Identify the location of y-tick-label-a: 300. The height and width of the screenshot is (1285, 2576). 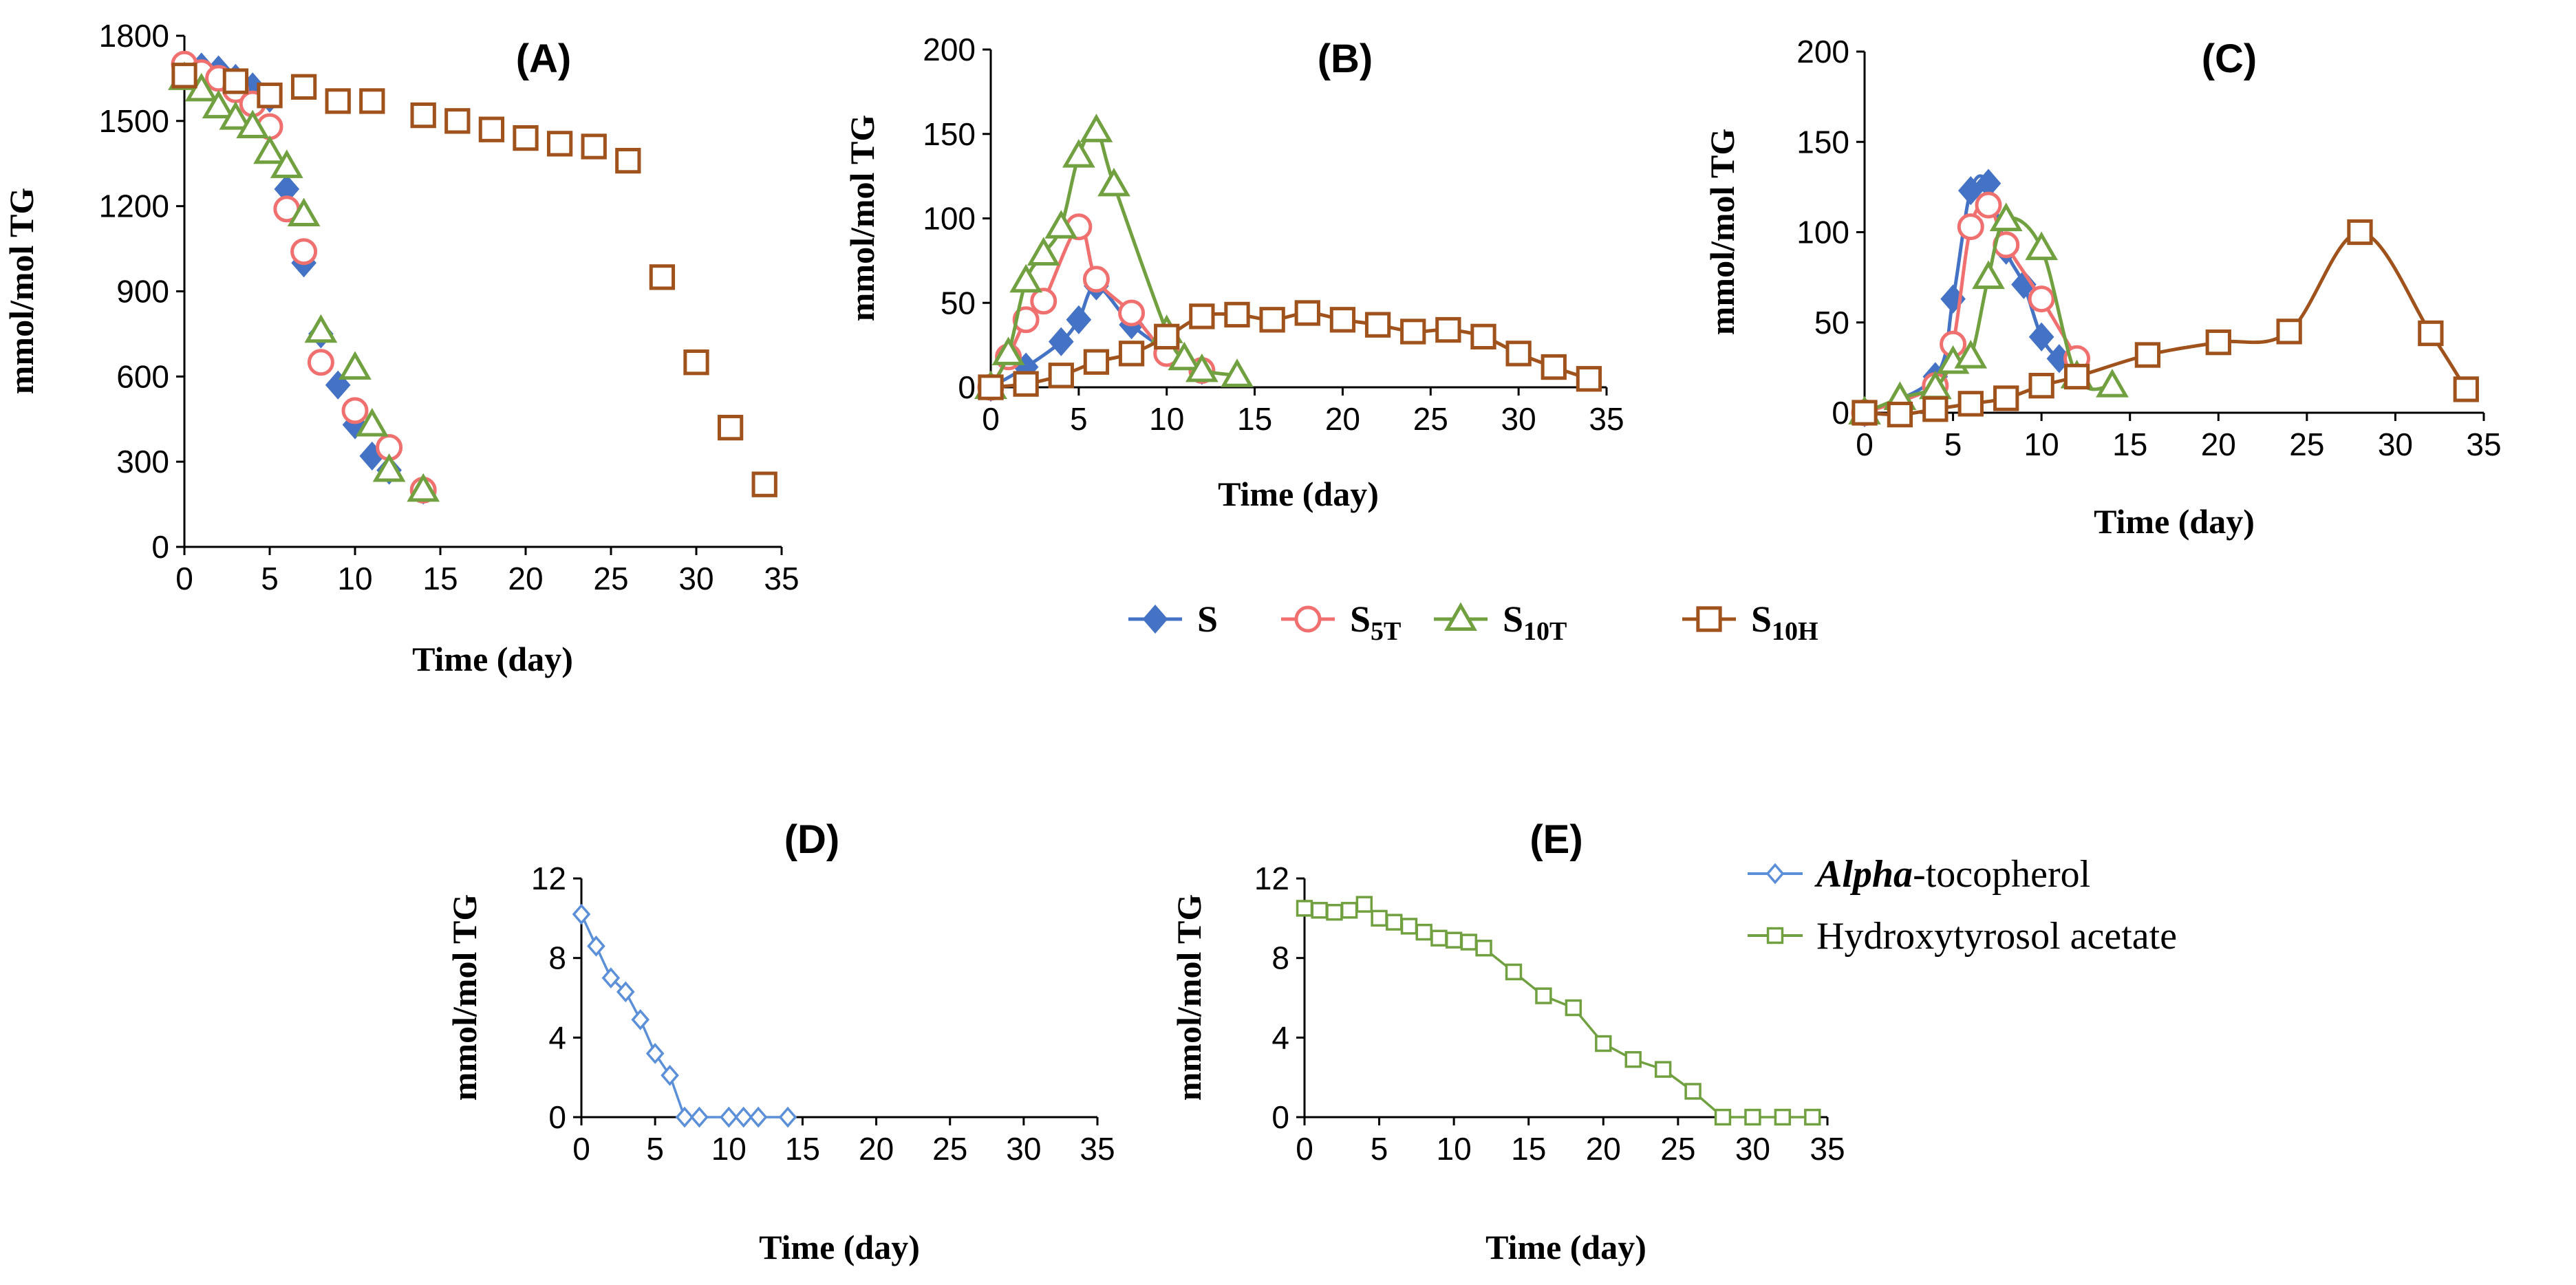
(142, 461).